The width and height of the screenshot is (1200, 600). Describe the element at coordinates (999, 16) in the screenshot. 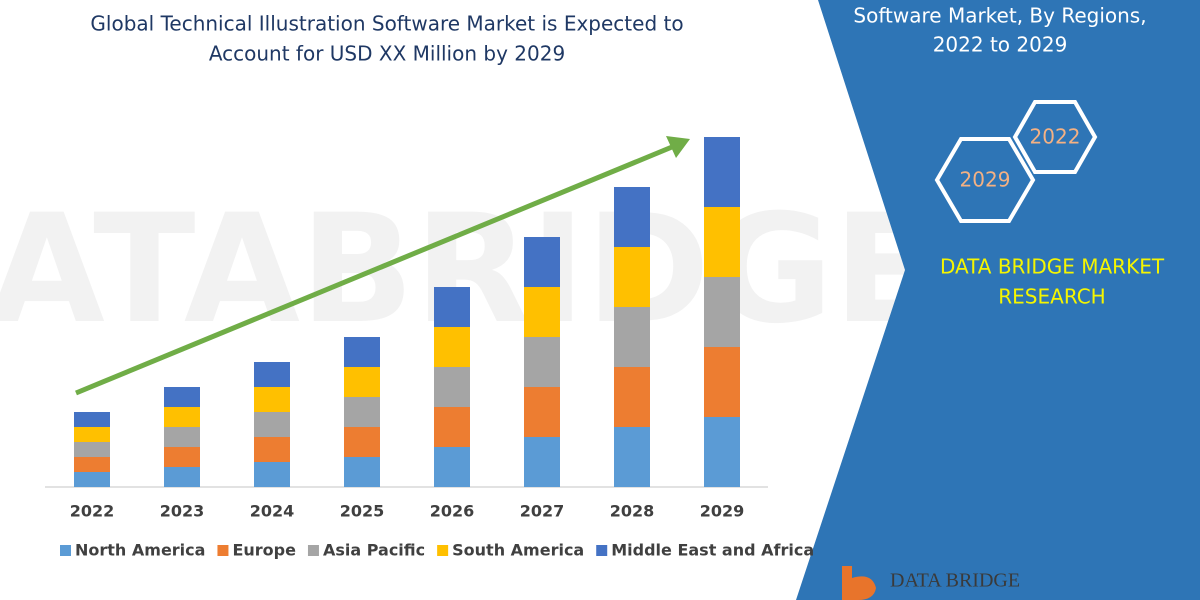

I see `panel-heading: Software Market, By Regions,` at that location.